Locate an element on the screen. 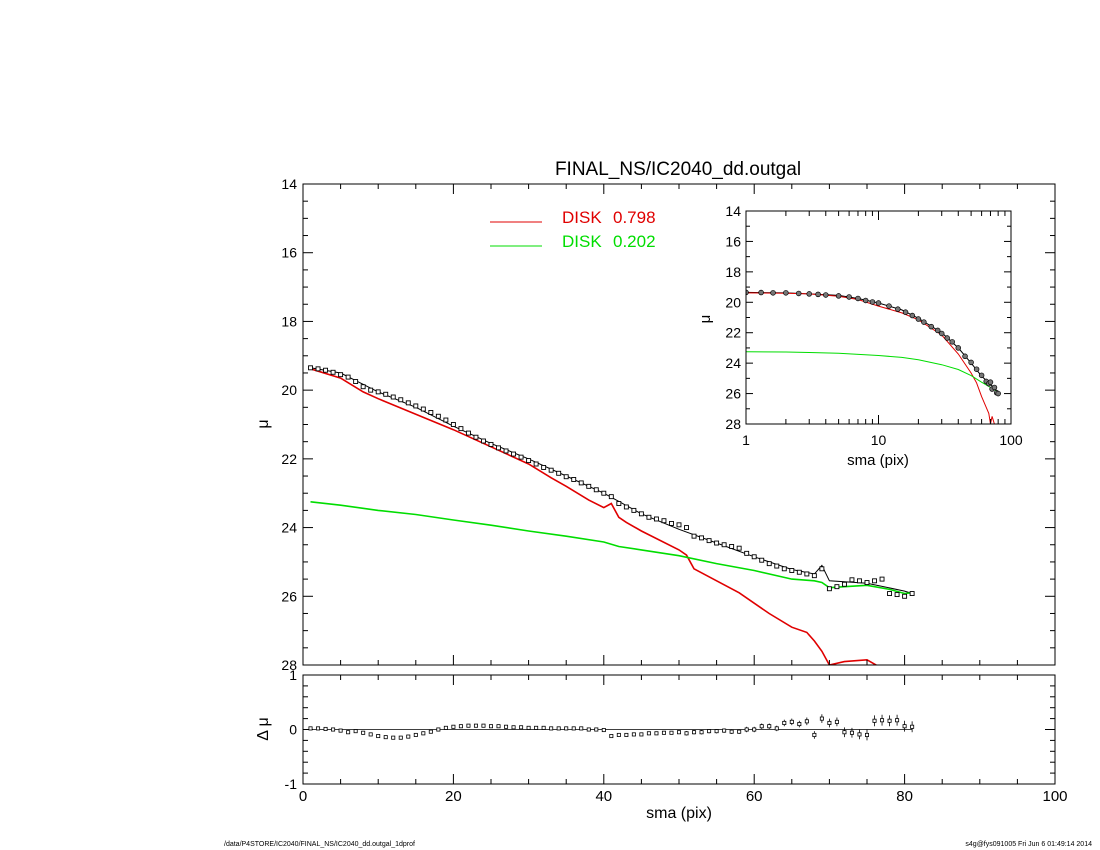 This screenshot has height=850, width=1100. inset-y-tick-label-16: 16 is located at coordinates (733, 241).